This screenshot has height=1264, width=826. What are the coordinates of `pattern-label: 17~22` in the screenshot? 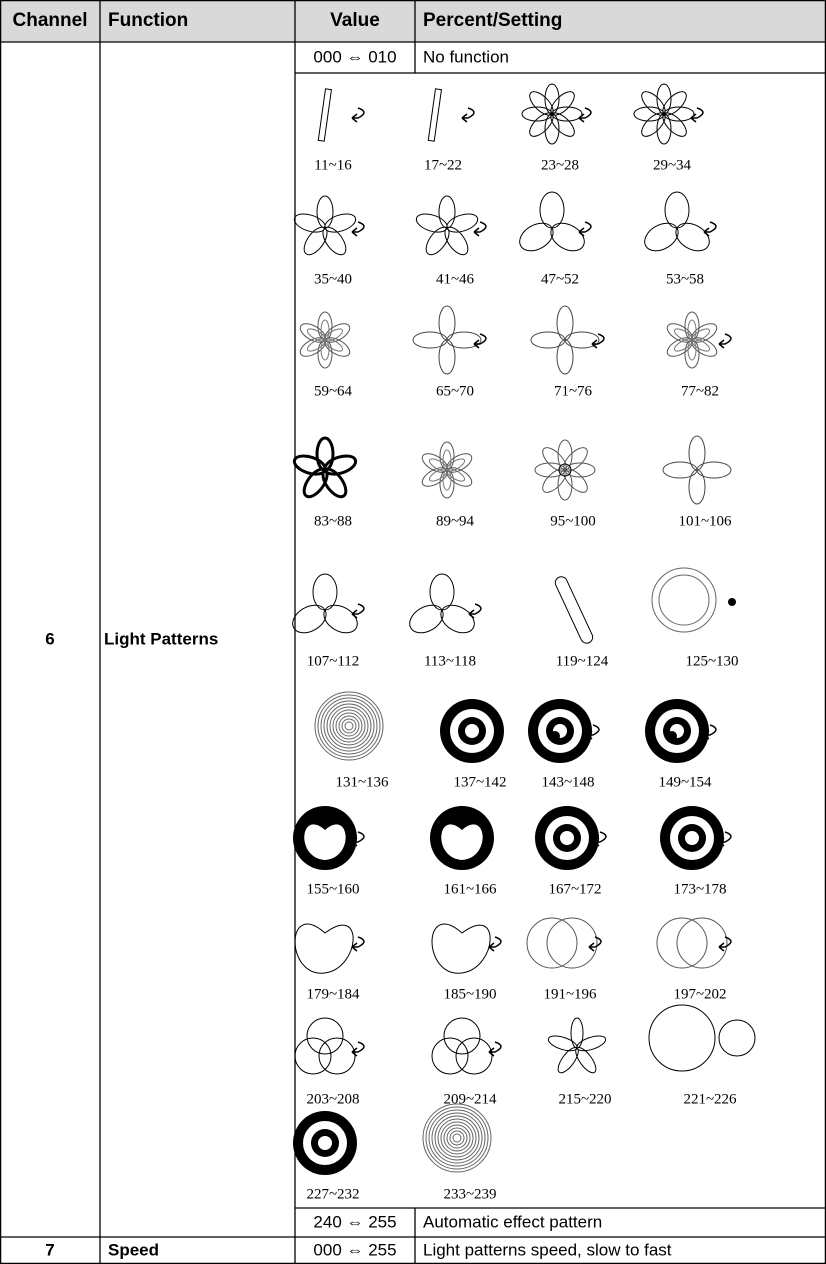 It's located at (443, 165).